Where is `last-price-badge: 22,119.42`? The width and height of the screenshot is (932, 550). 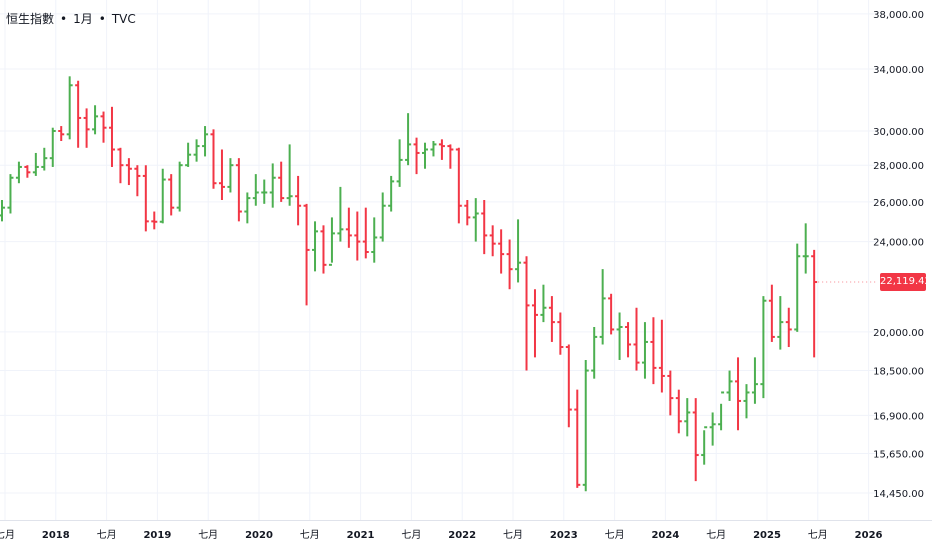
last-price-badge: 22,119.42 is located at coordinates (905, 282).